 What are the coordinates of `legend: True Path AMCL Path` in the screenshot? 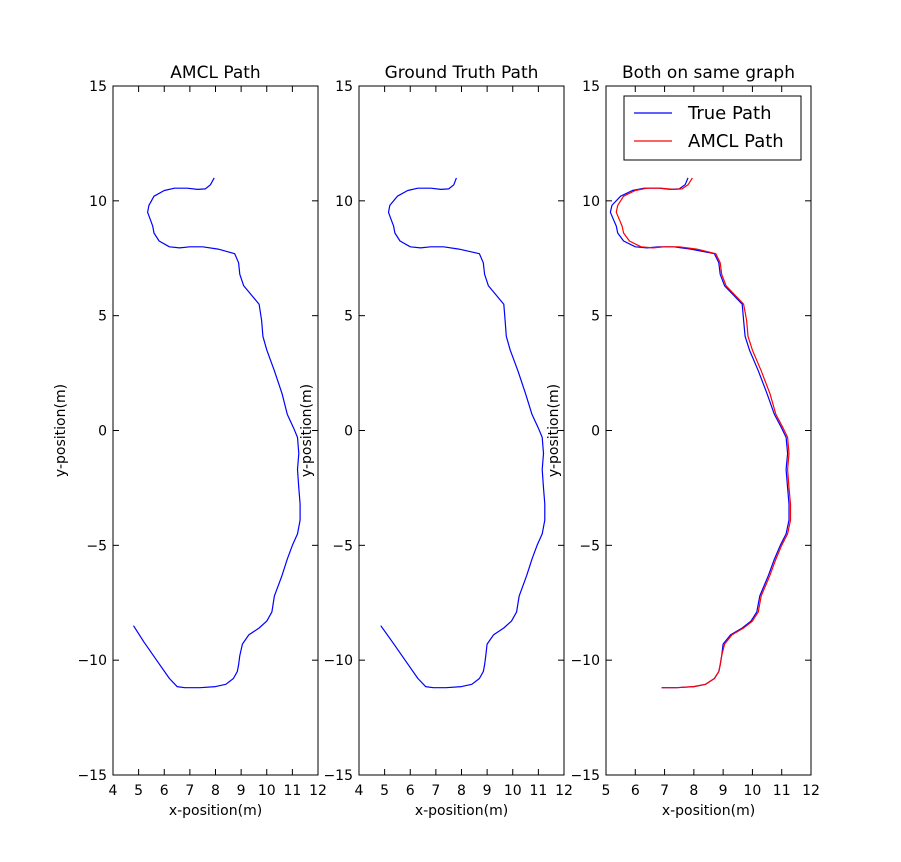 It's located at (712, 128).